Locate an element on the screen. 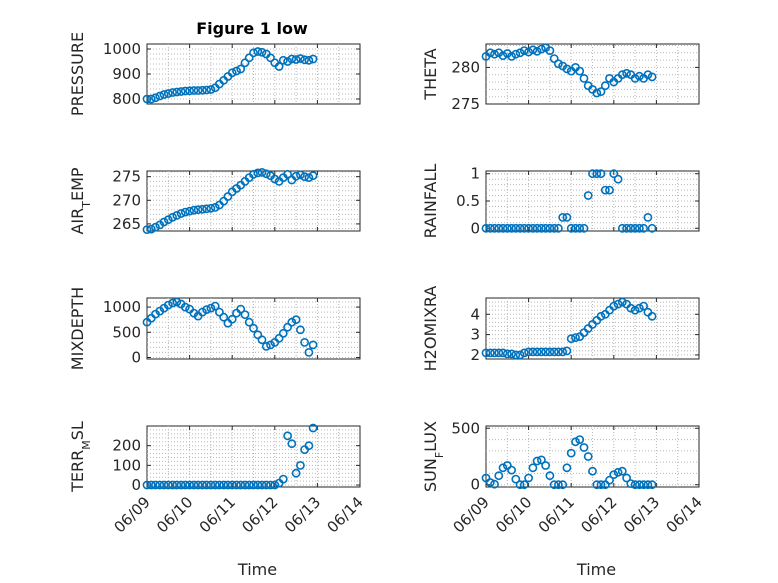 This screenshot has height=583, width=778. axes-3: 0 0.5 1 RAINFALL is located at coordinates (560, 201).